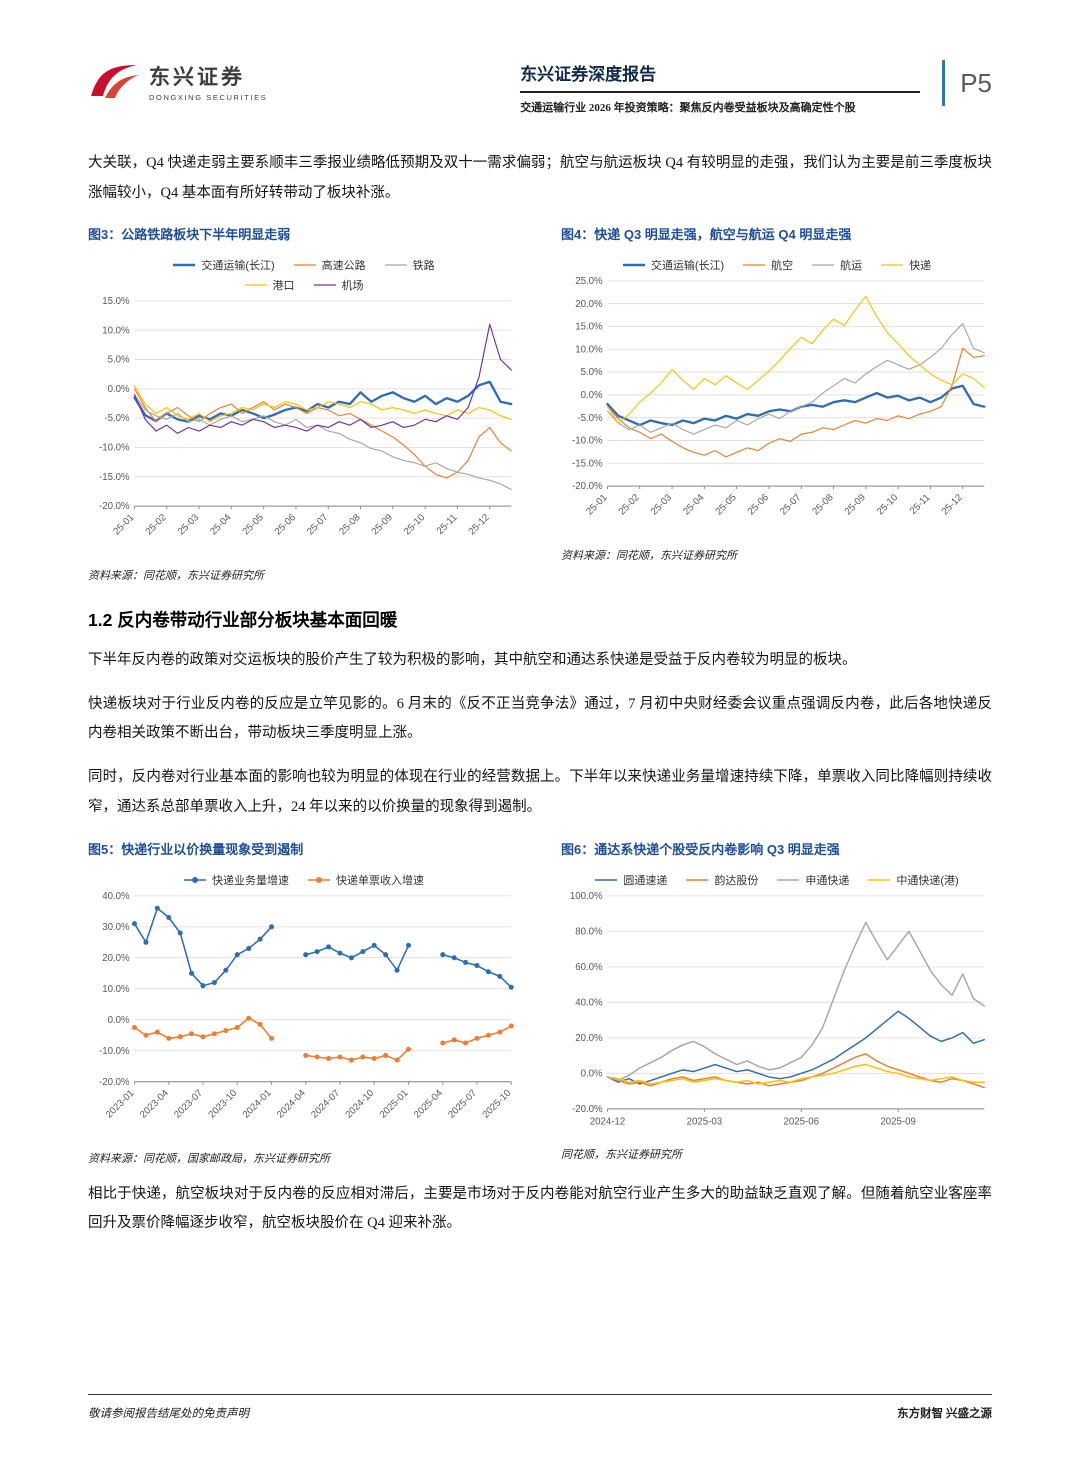  What do you see at coordinates (269, 285) in the screenshot?
I see `legend-item: 港口` at bounding box center [269, 285].